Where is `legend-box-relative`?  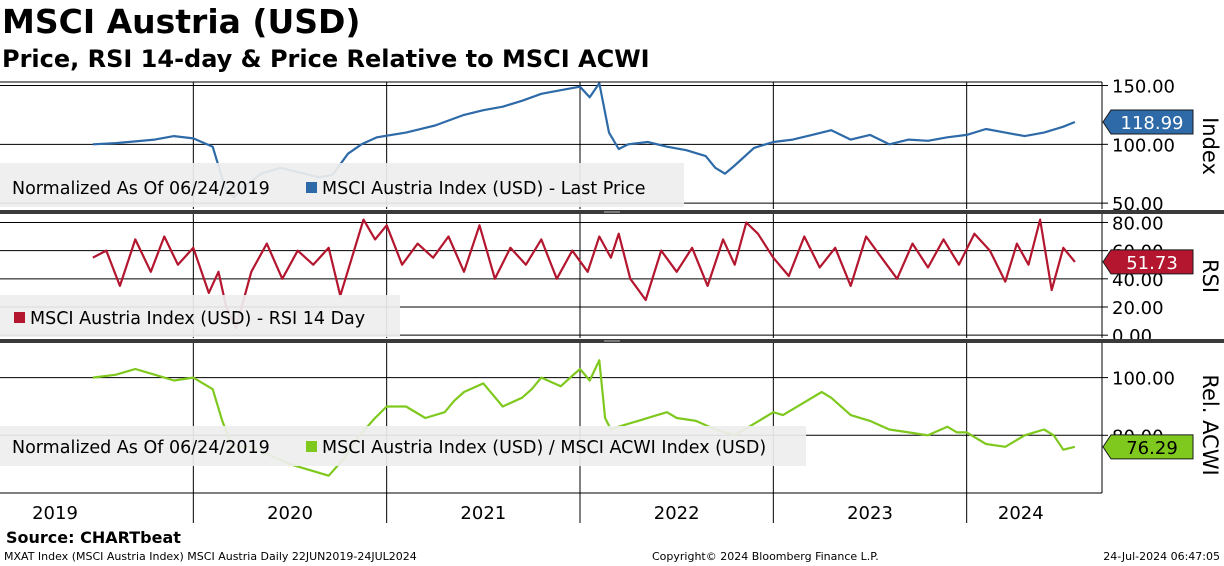 legend-box-relative is located at coordinates (403, 446).